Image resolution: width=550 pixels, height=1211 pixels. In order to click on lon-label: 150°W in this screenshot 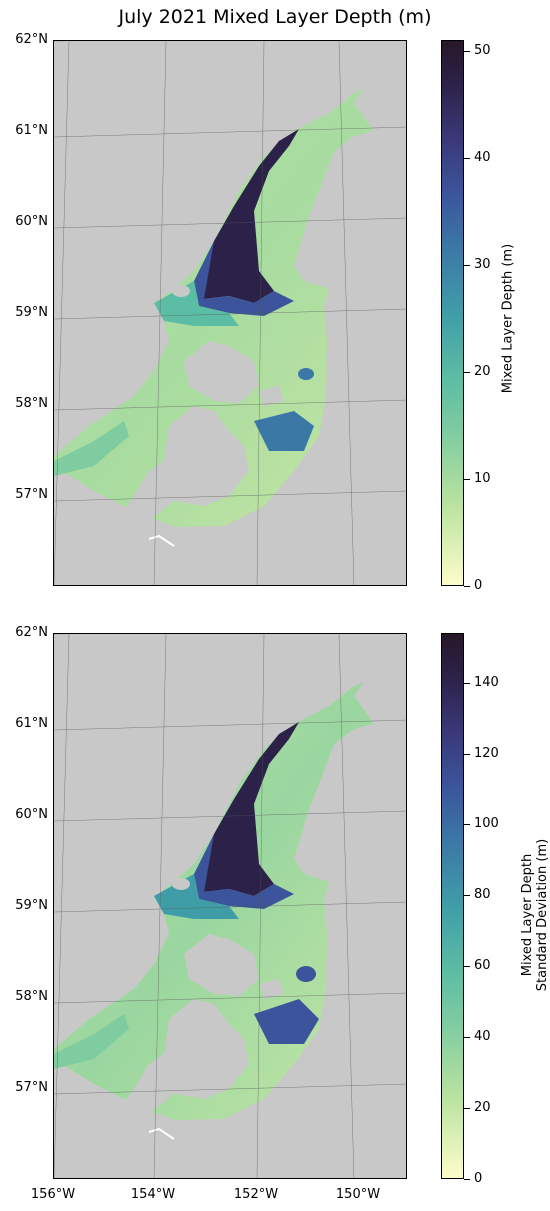, I will do `click(358, 1194)`.